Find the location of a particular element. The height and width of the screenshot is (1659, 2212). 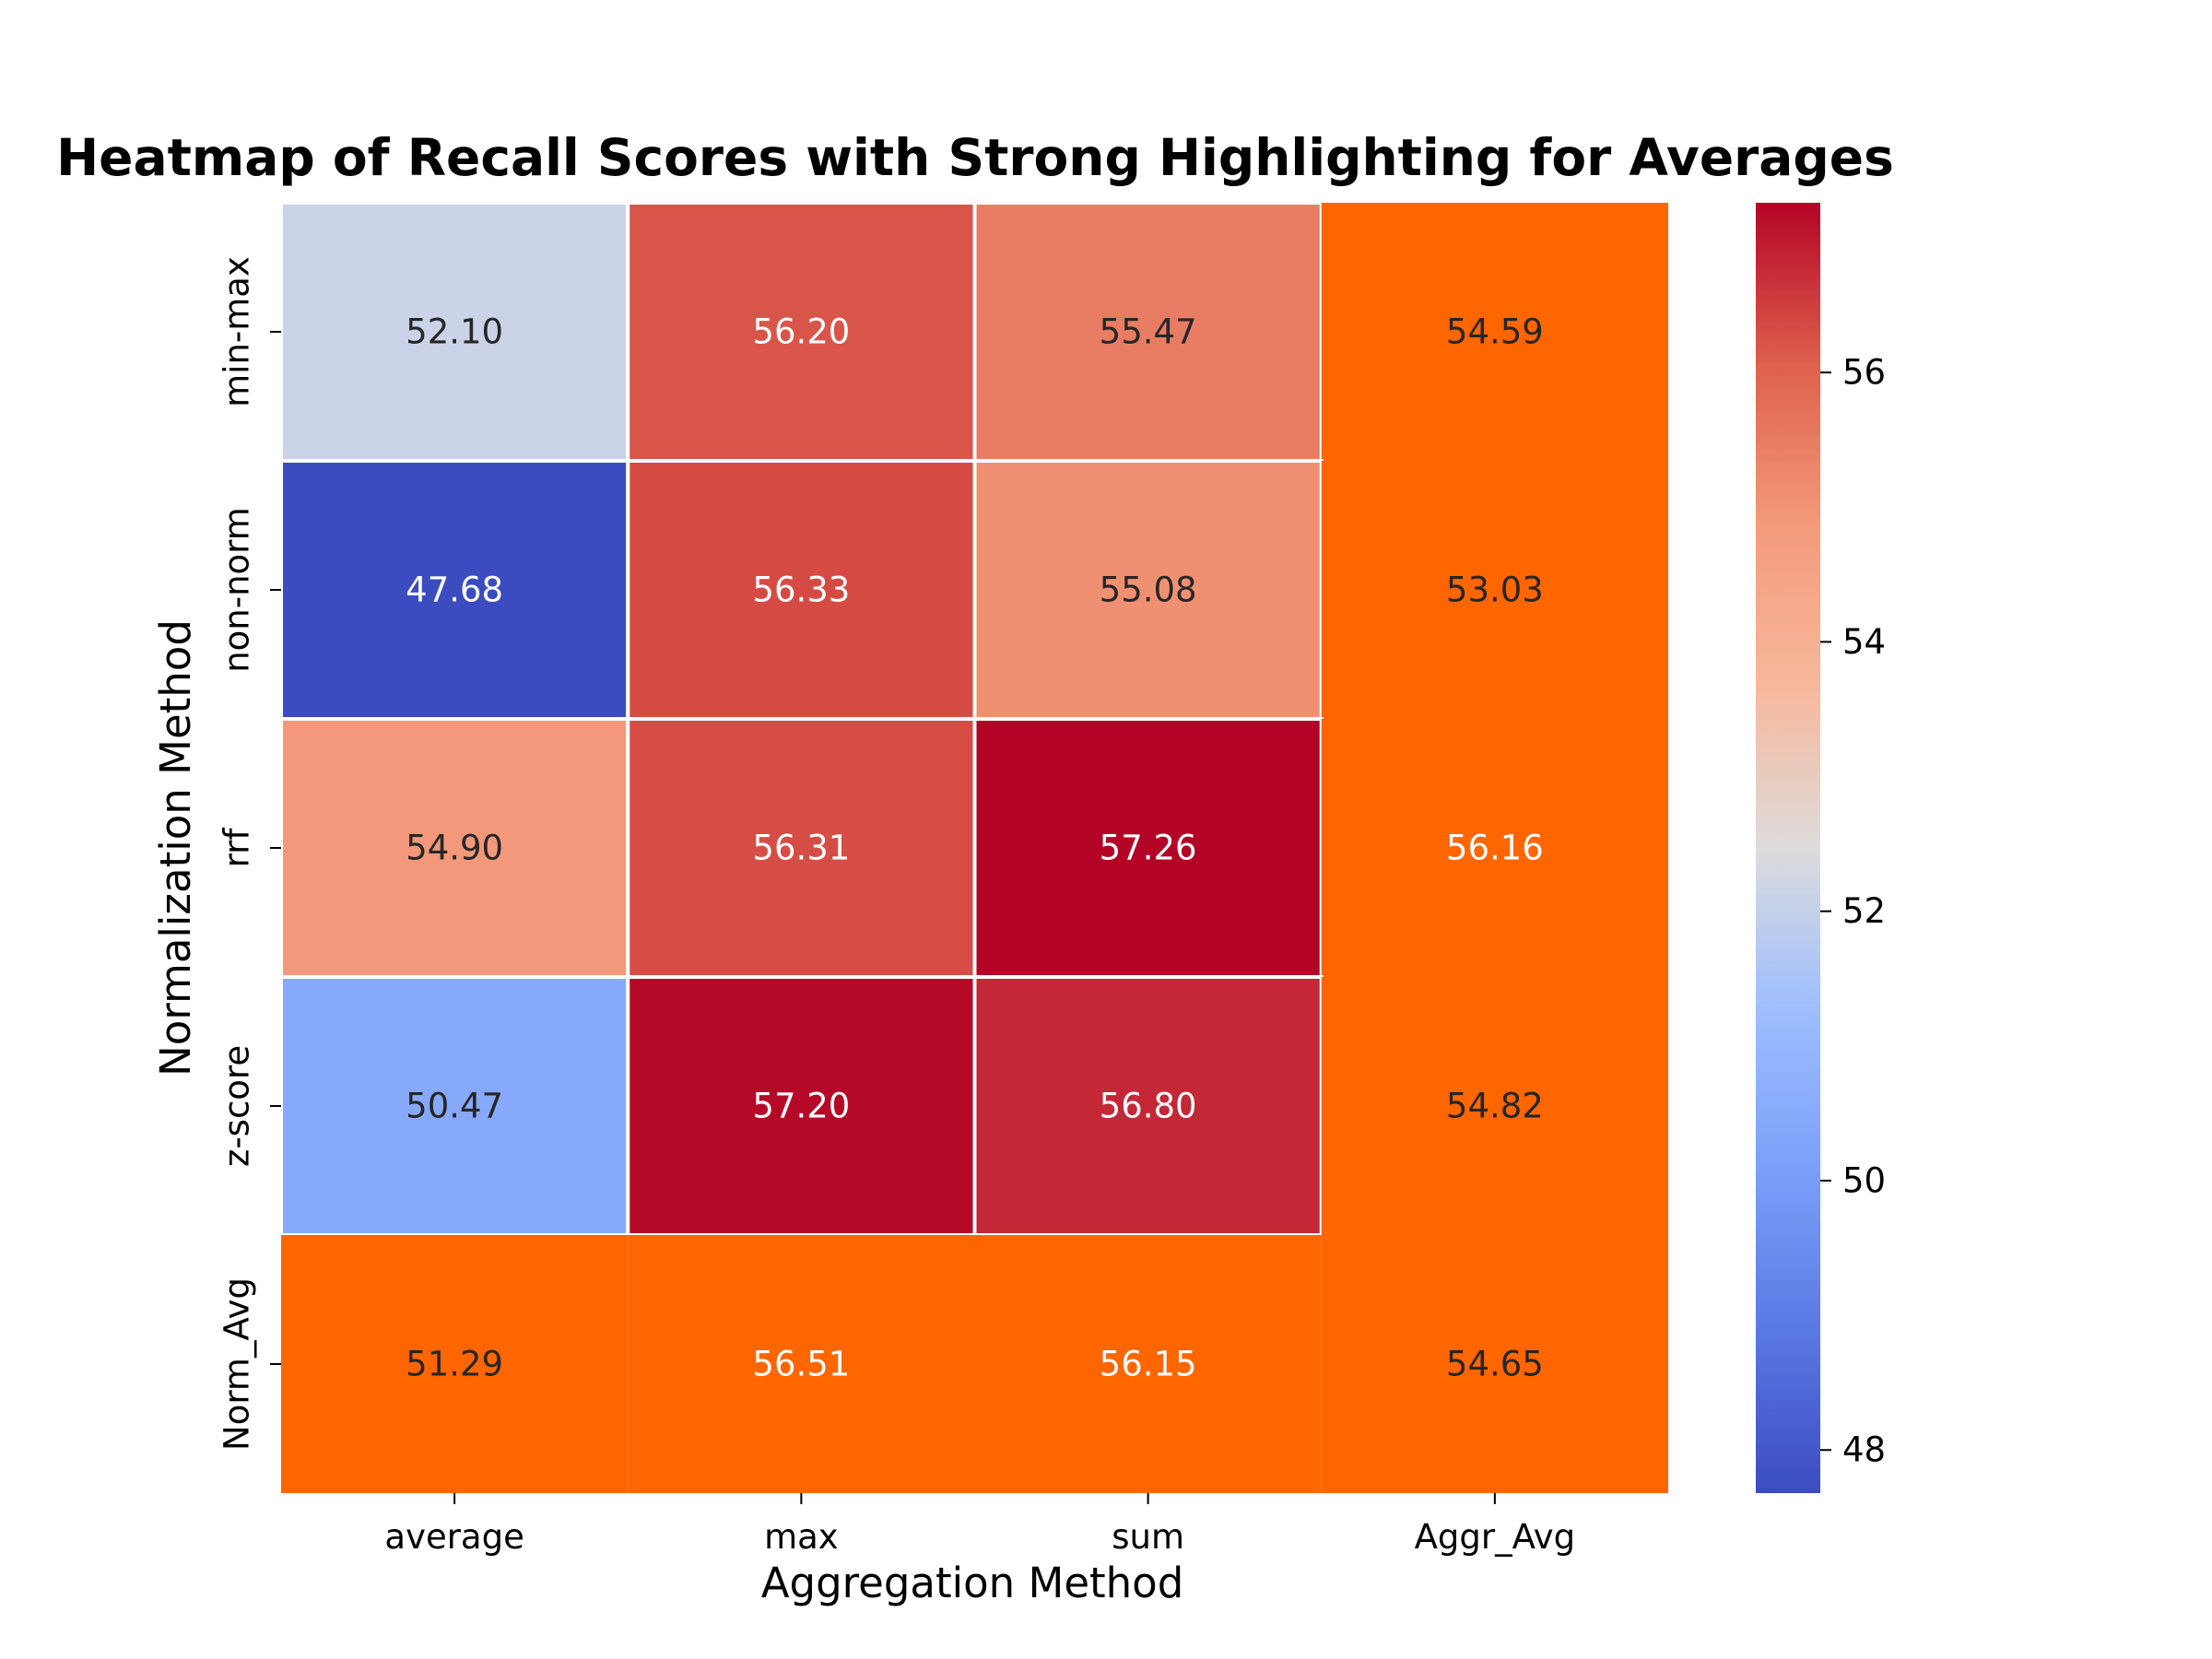

y-tick-label: non-norm is located at coordinates (237, 590).